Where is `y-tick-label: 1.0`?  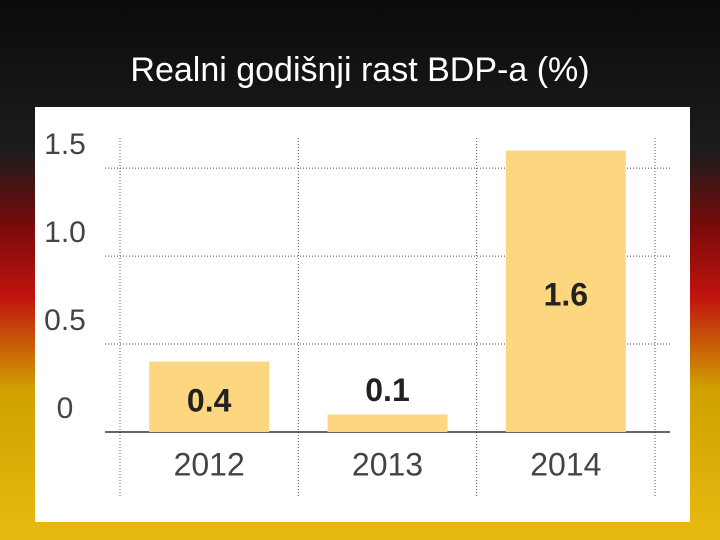 y-tick-label: 1.0 is located at coordinates (65, 232).